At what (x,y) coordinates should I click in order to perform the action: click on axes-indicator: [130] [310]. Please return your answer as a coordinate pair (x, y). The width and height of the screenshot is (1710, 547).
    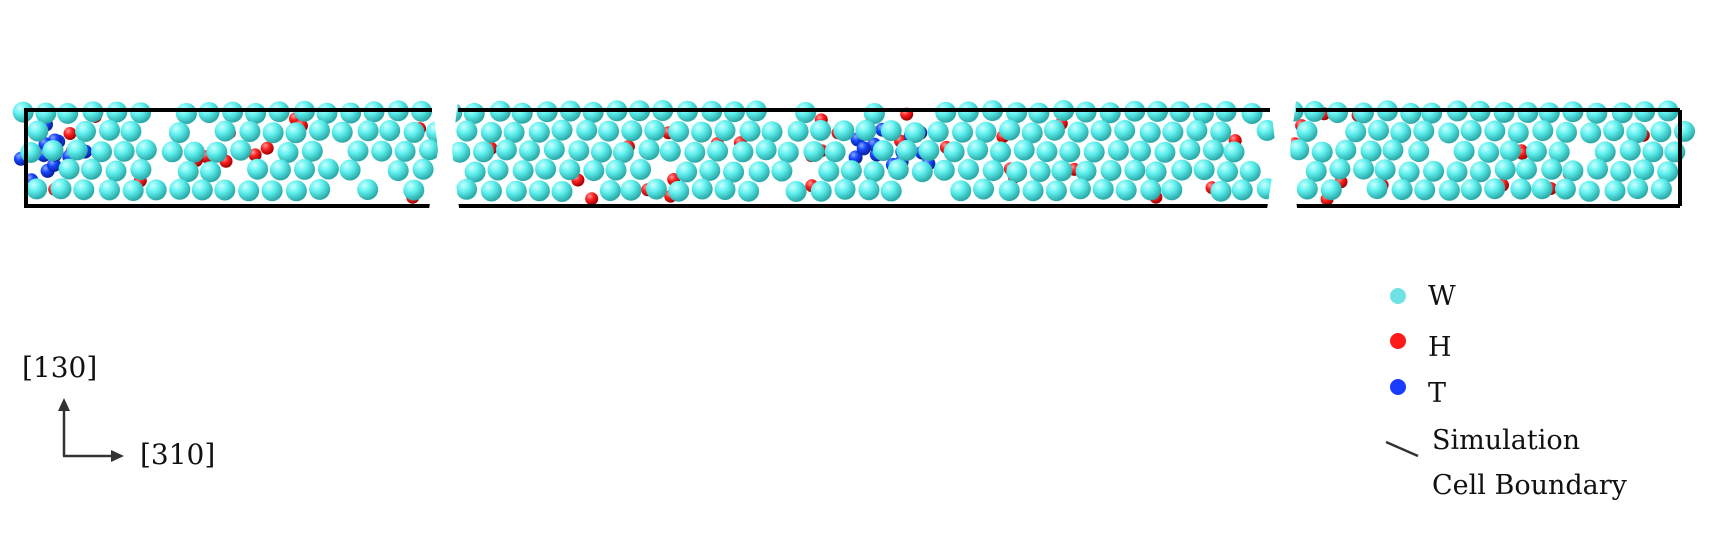
    Looking at the image, I should click on (118, 411).